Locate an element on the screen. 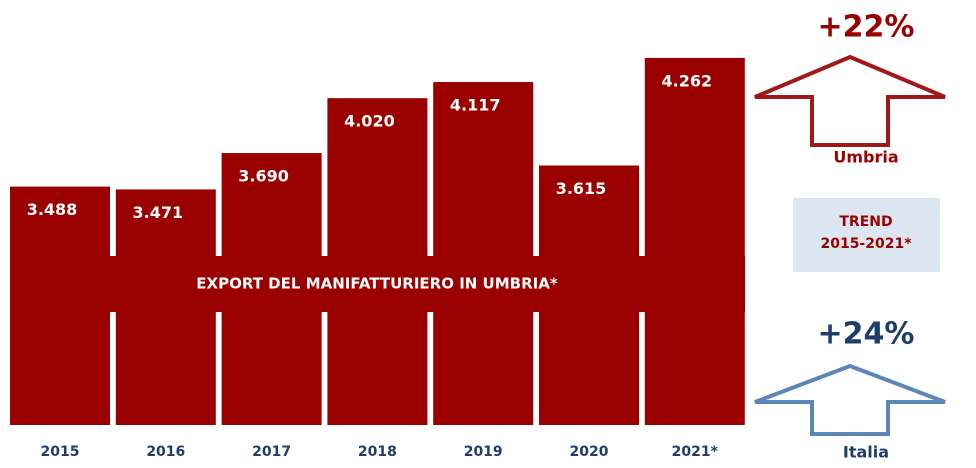  umbria-arrow is located at coordinates (850, 100).